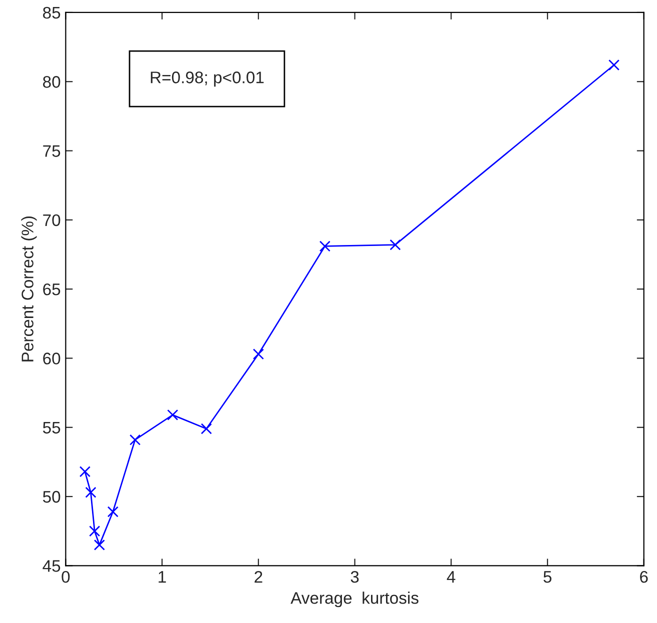  I want to click on y-tick-label: 80, so click(51, 82).